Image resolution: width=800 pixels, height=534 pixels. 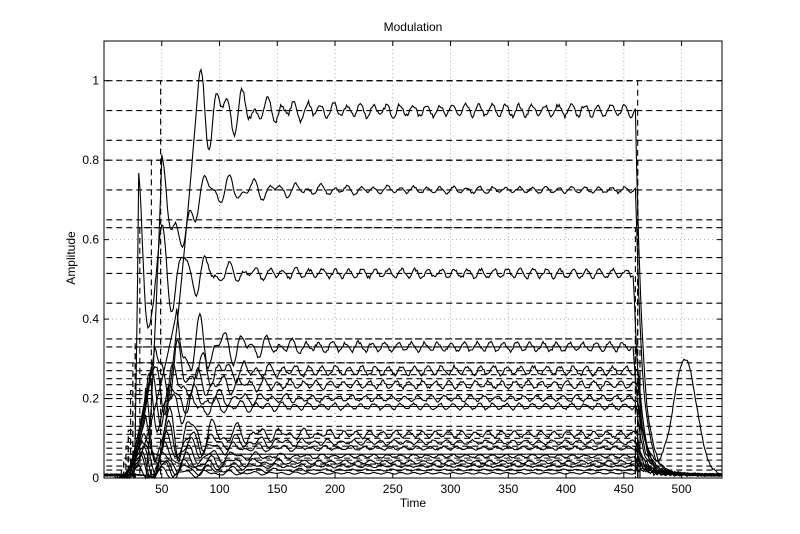 I want to click on x-tick-label: 50, so click(x=162, y=489).